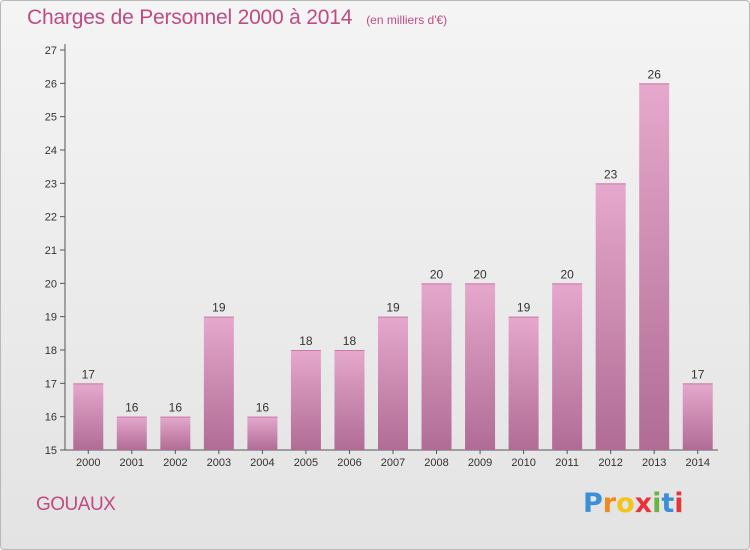 The width and height of the screenshot is (750, 550). I want to click on x-tick-label: 2013, so click(654, 463).